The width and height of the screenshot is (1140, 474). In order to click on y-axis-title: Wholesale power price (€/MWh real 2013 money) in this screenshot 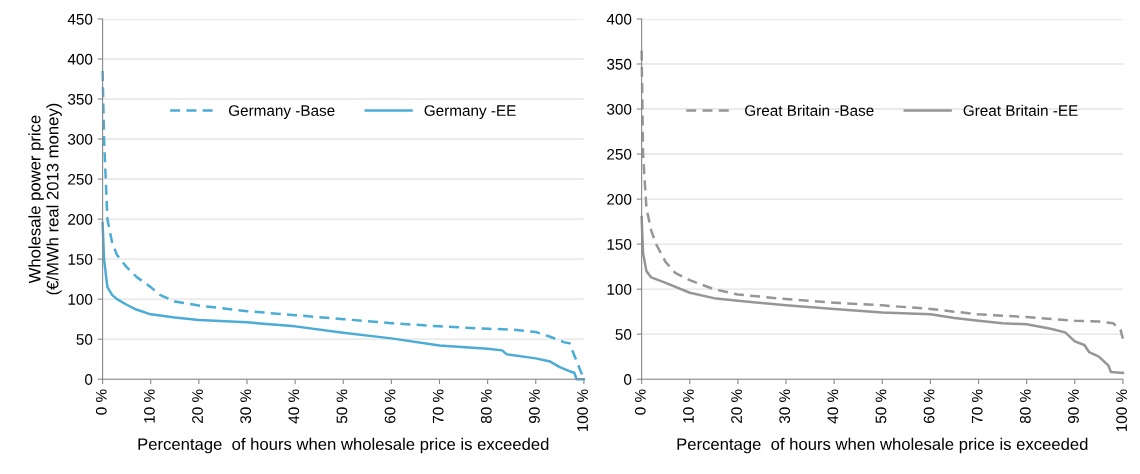, I will do `click(45, 199)`.